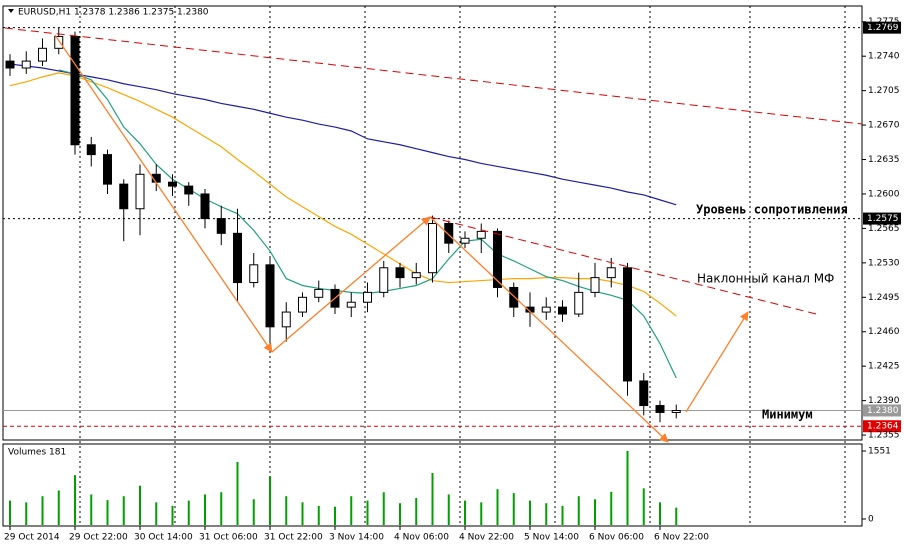 Image resolution: width=904 pixels, height=550 pixels. Describe the element at coordinates (486, 538) in the screenshot. I see `x-tick-label: 4 Nov 22:00` at that location.